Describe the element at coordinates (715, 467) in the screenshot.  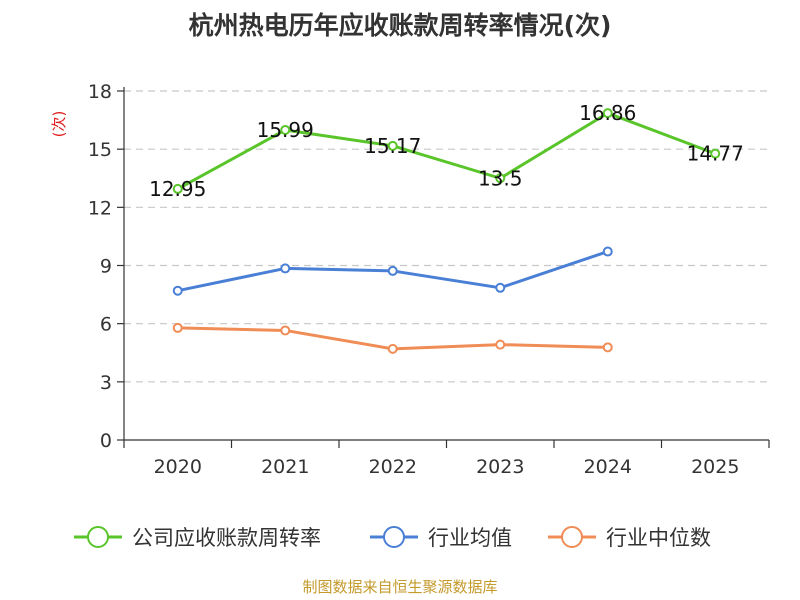
I see `x-tick-label: 2025` at that location.